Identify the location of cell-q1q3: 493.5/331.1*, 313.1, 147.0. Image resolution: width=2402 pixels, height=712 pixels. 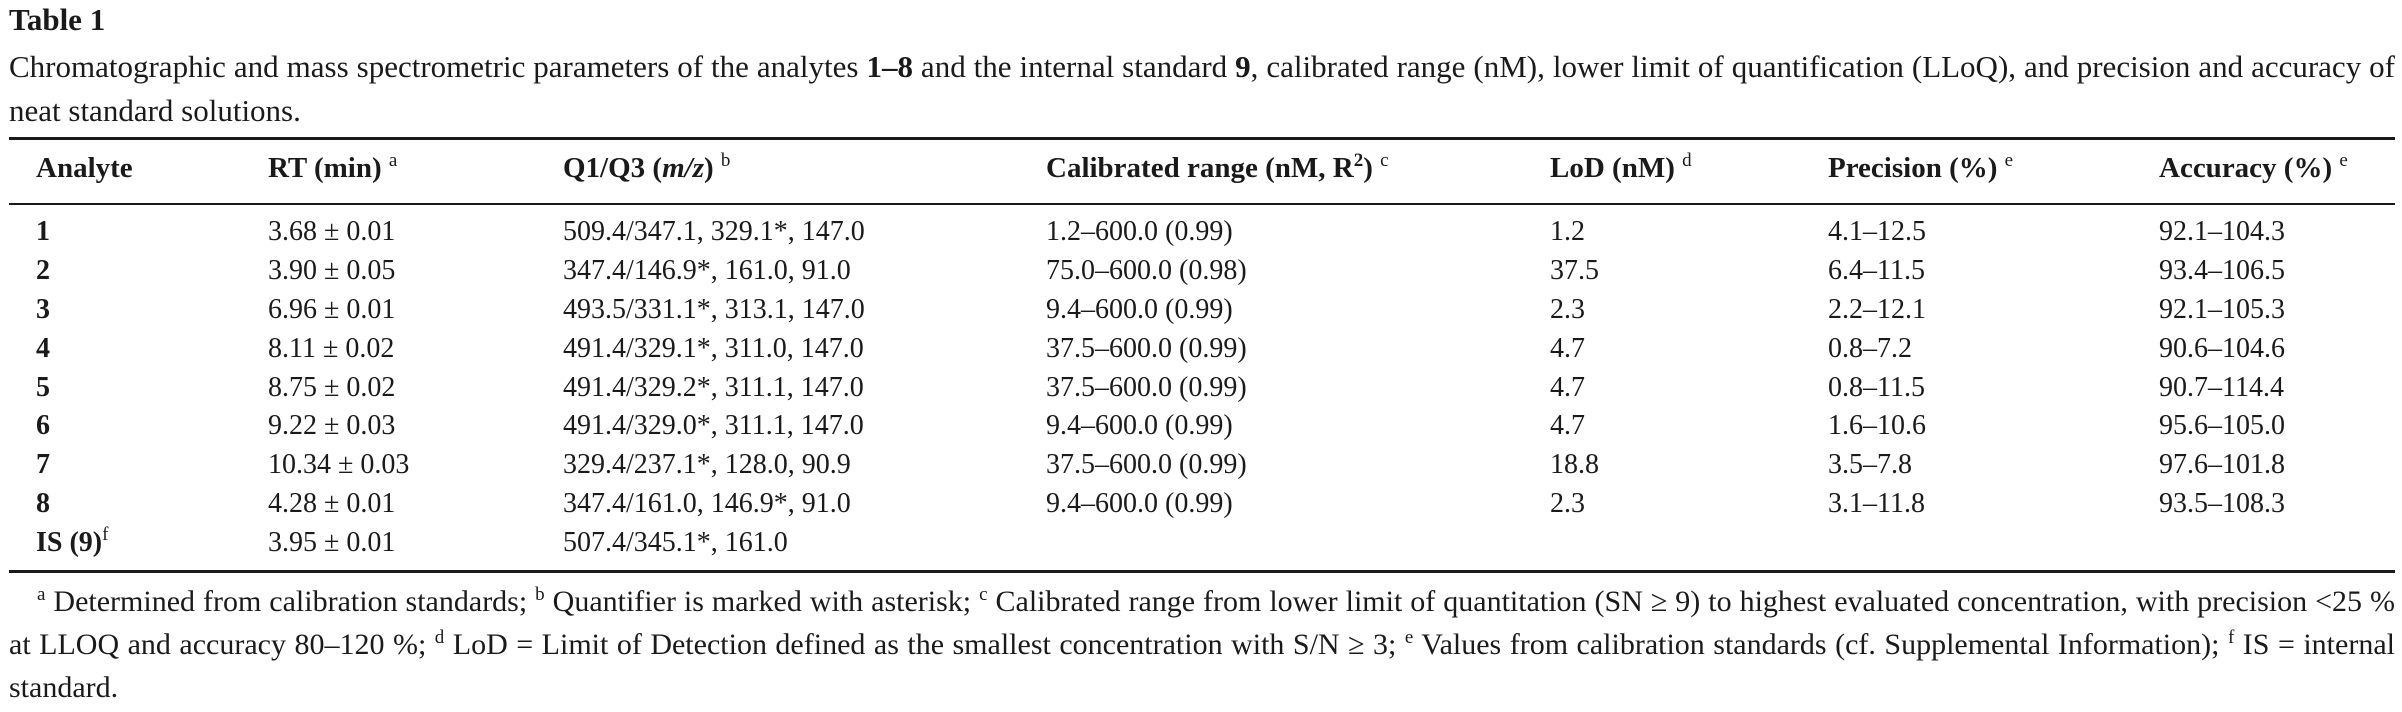
(714, 309).